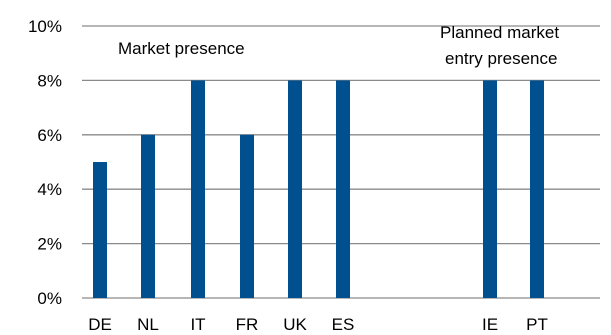  What do you see at coordinates (100, 230) in the screenshot?
I see `bar-de` at bounding box center [100, 230].